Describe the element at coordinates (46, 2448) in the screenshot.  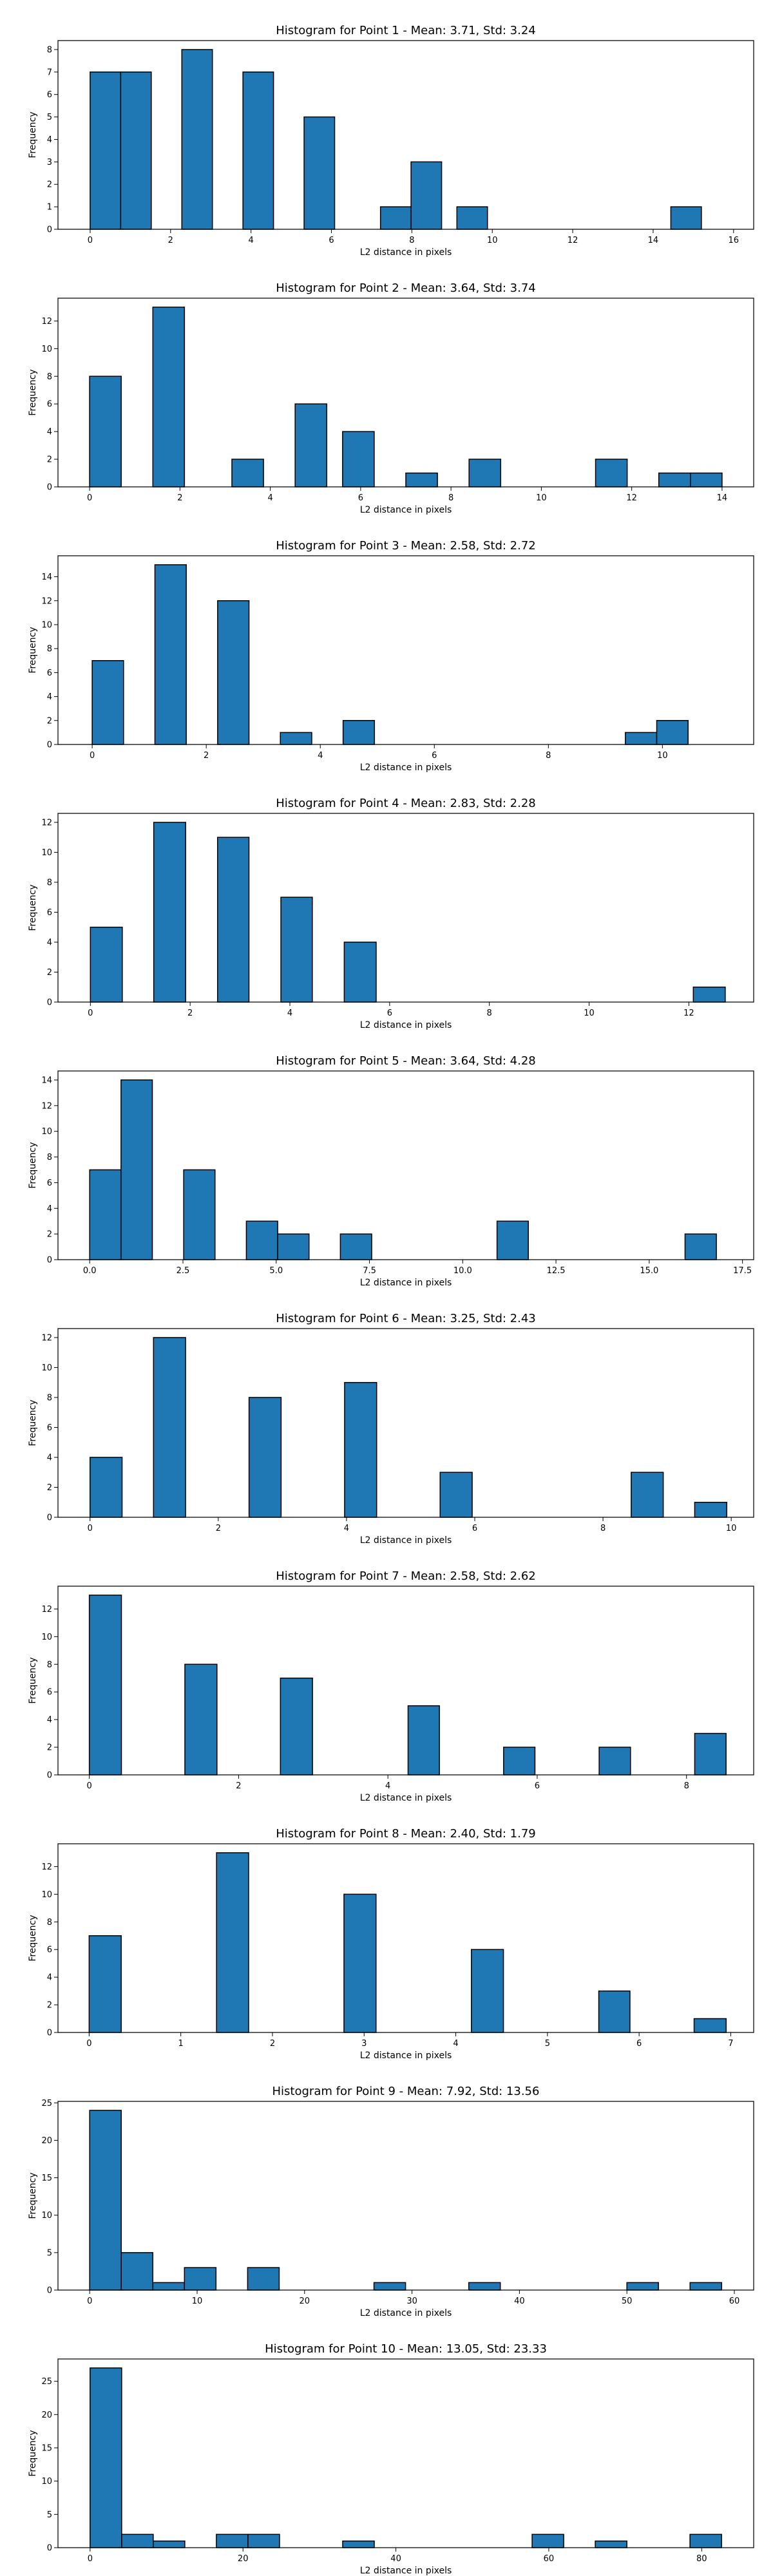
I see `y-tick-label: 15` at that location.